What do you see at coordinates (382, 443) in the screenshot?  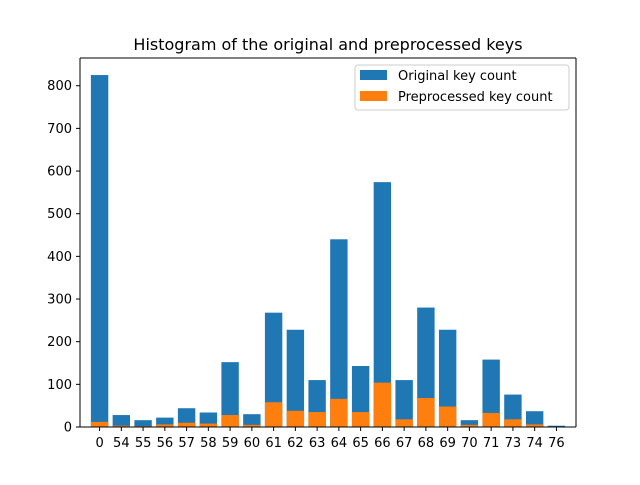 I see `x-tick-label-66: 66` at bounding box center [382, 443].